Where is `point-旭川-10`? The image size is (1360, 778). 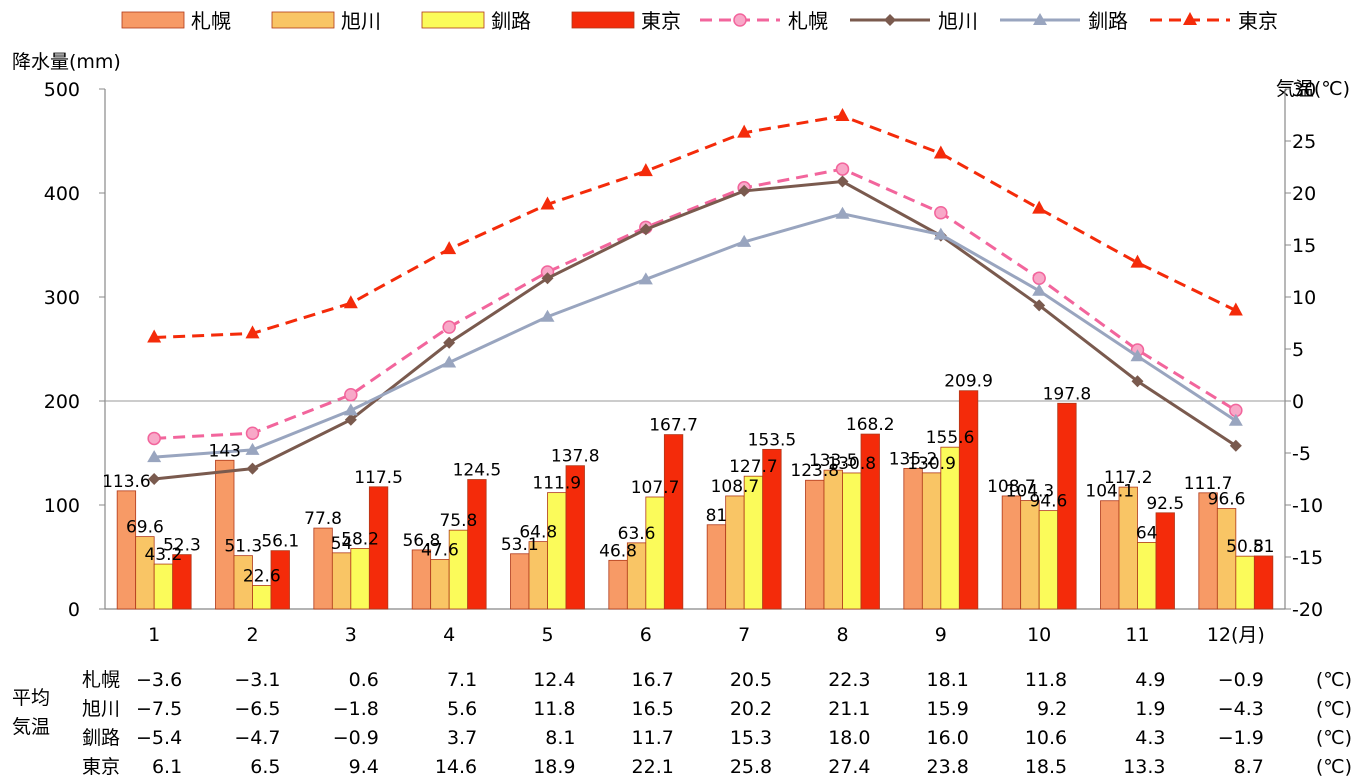
point-旭川-10 is located at coordinates (1039, 305).